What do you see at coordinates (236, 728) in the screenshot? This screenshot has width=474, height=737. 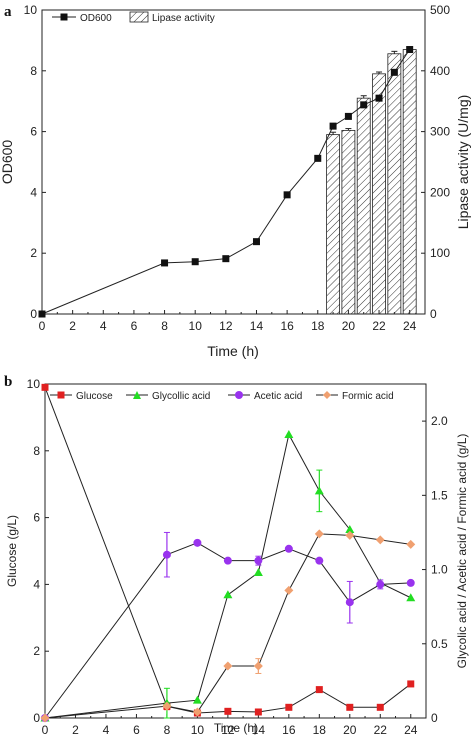 I see `panel-b-x-axis-label: Time (h)` at bounding box center [236, 728].